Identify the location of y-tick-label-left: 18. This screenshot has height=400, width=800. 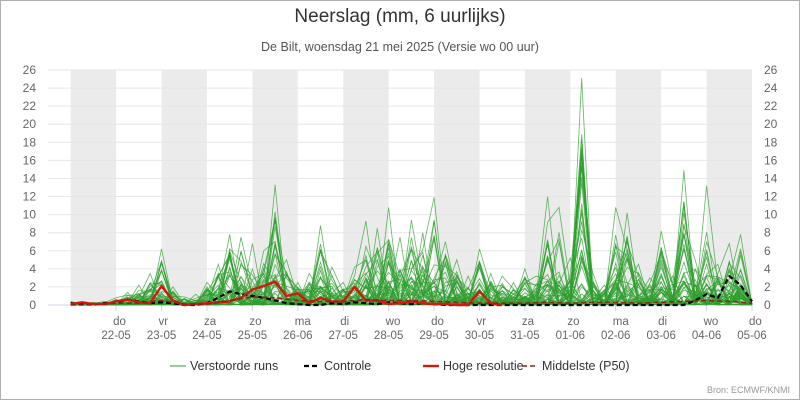
(30, 142).